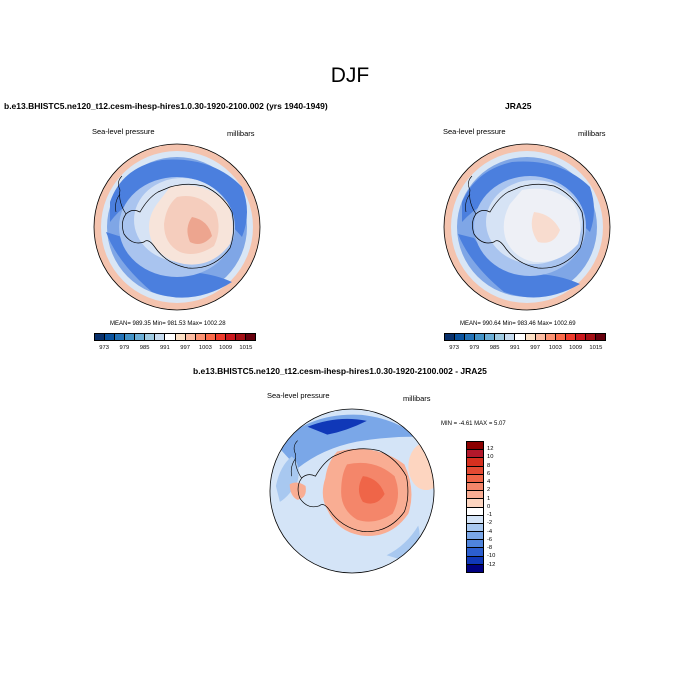 This screenshot has width=700, height=700. Describe the element at coordinates (489, 473) in the screenshot. I see `colorbar-level-label: 6` at that location.